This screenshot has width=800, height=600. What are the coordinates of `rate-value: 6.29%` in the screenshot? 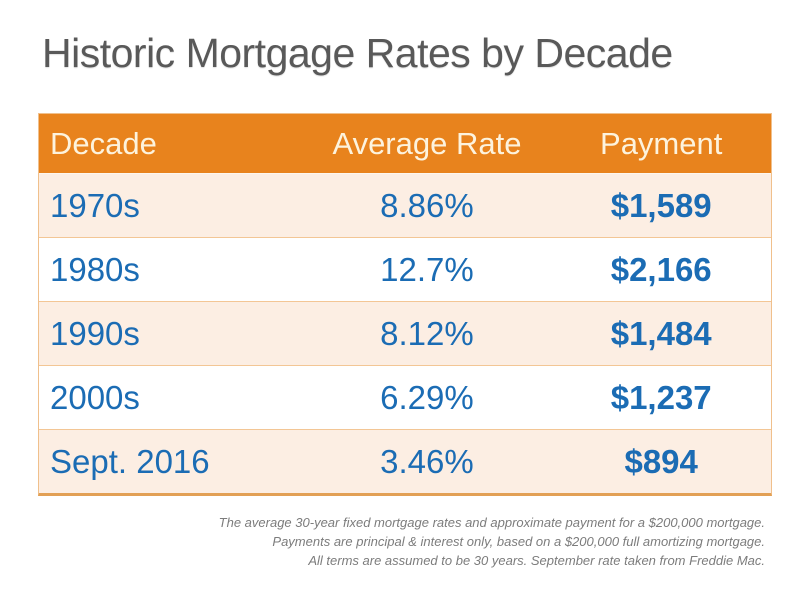 It's located at (427, 397).